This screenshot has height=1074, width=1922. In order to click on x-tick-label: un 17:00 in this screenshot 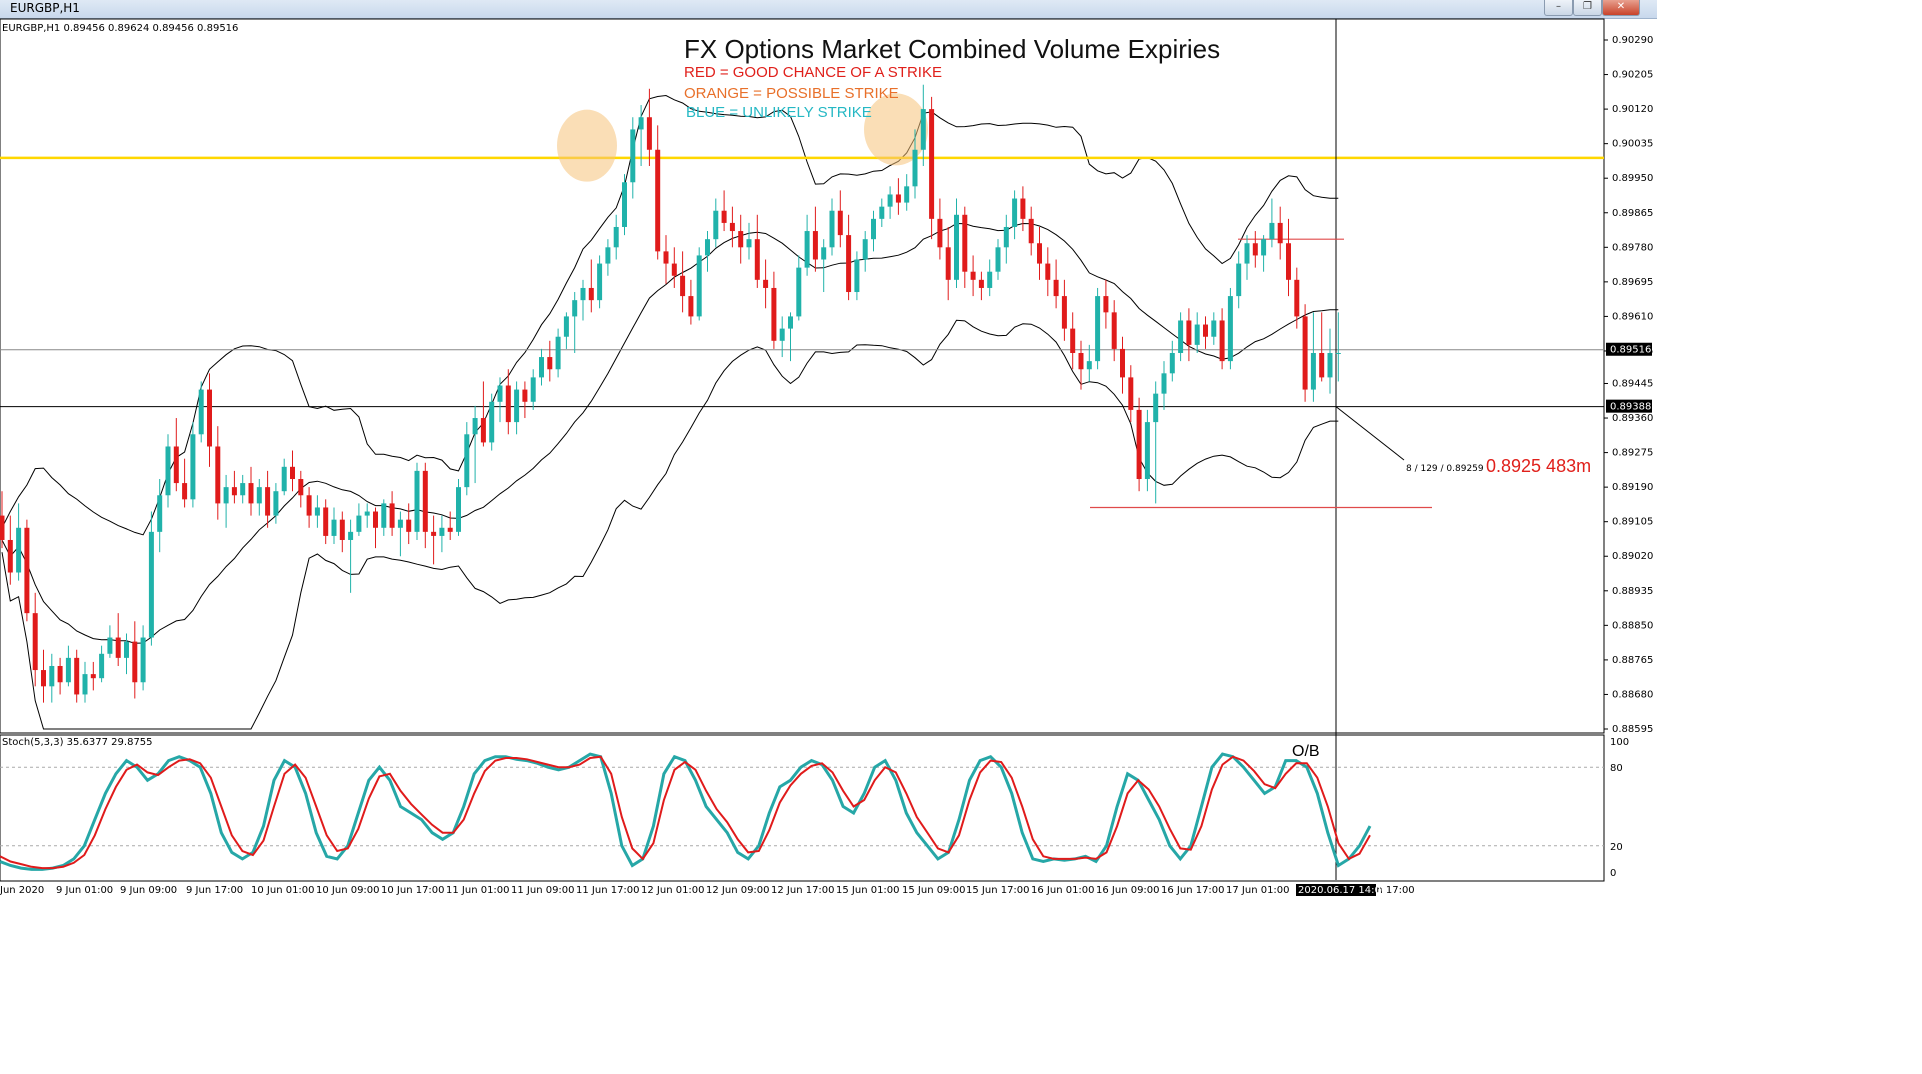, I will do `click(1392, 890)`.